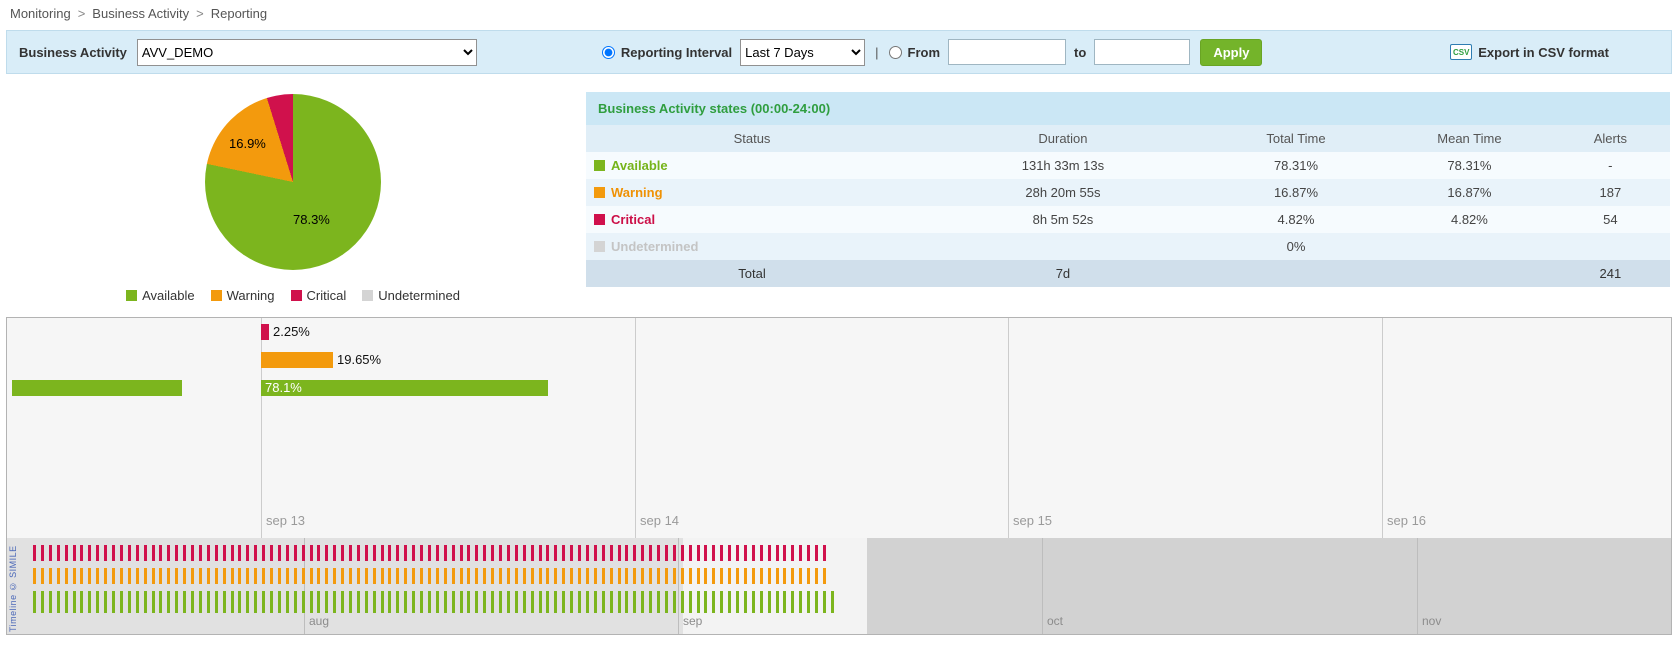 The image size is (1678, 646). What do you see at coordinates (132, 295) in the screenshot?
I see `legend-swatch-available` at bounding box center [132, 295].